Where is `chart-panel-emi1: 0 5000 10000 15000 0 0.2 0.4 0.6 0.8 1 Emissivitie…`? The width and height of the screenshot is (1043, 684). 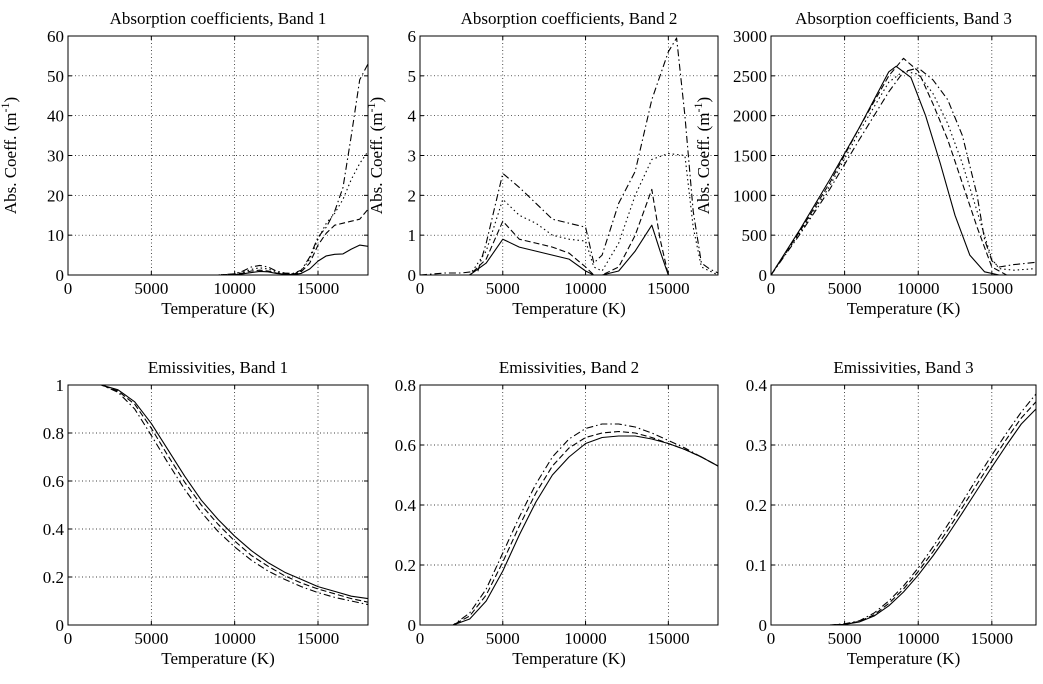 chart-panel-emi1: 0 5000 10000 15000 0 0.2 0.4 0.6 0.8 1 Emissivitie… is located at coordinates (206, 513).